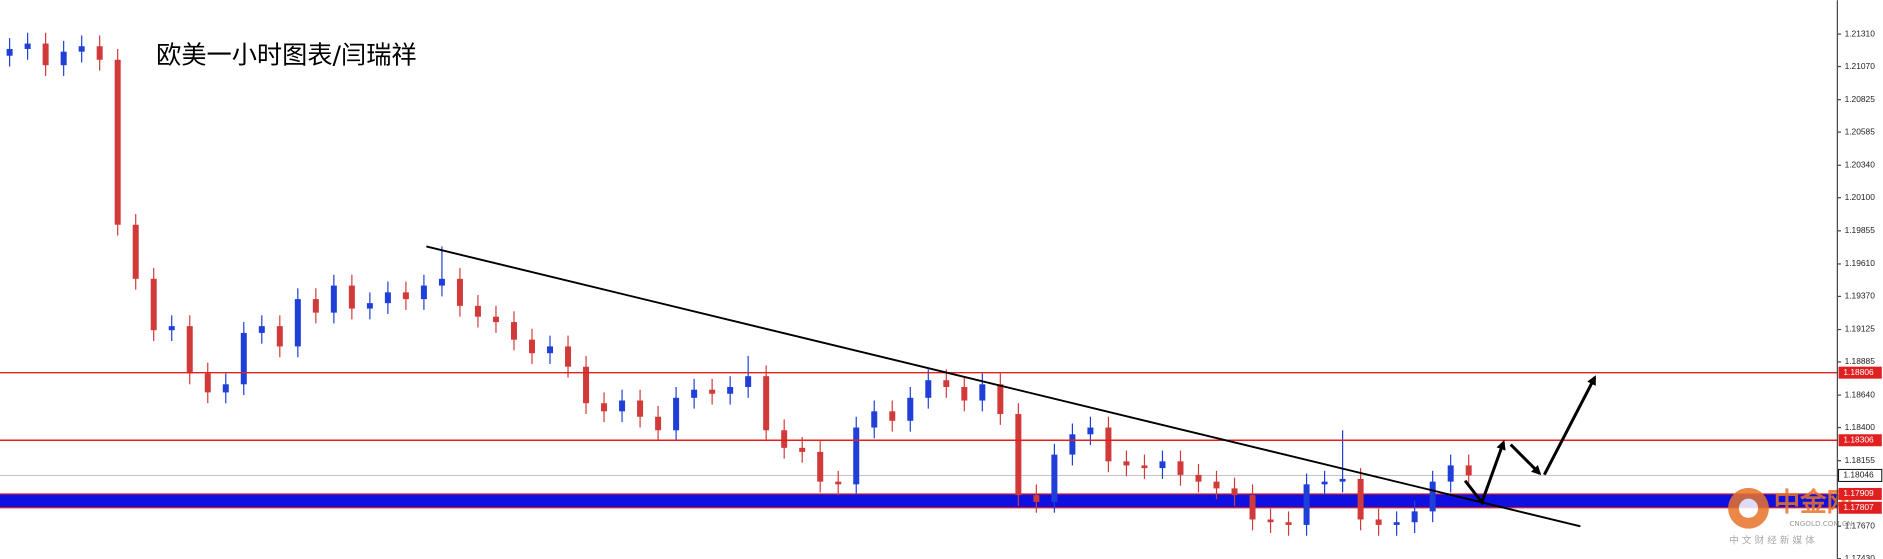  What do you see at coordinates (1772, 541) in the screenshot?
I see `watermark-tagline: 中 文 财 经 新 媒 体` at bounding box center [1772, 541].